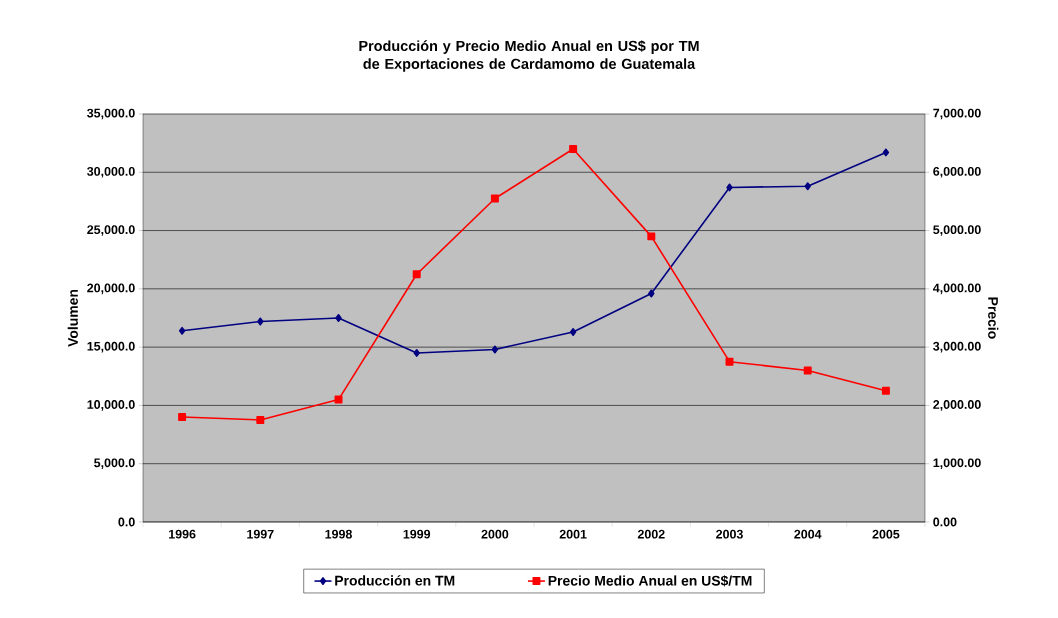  Describe the element at coordinates (111, 347) in the screenshot. I see `y-tick-label: 15,000.0` at that location.